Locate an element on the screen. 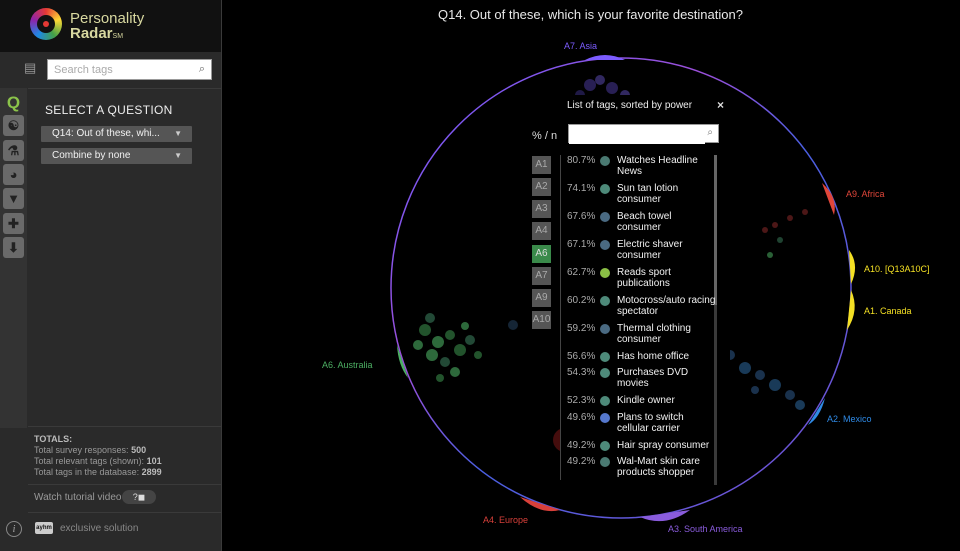  close-icon: × is located at coordinates (721, 105).